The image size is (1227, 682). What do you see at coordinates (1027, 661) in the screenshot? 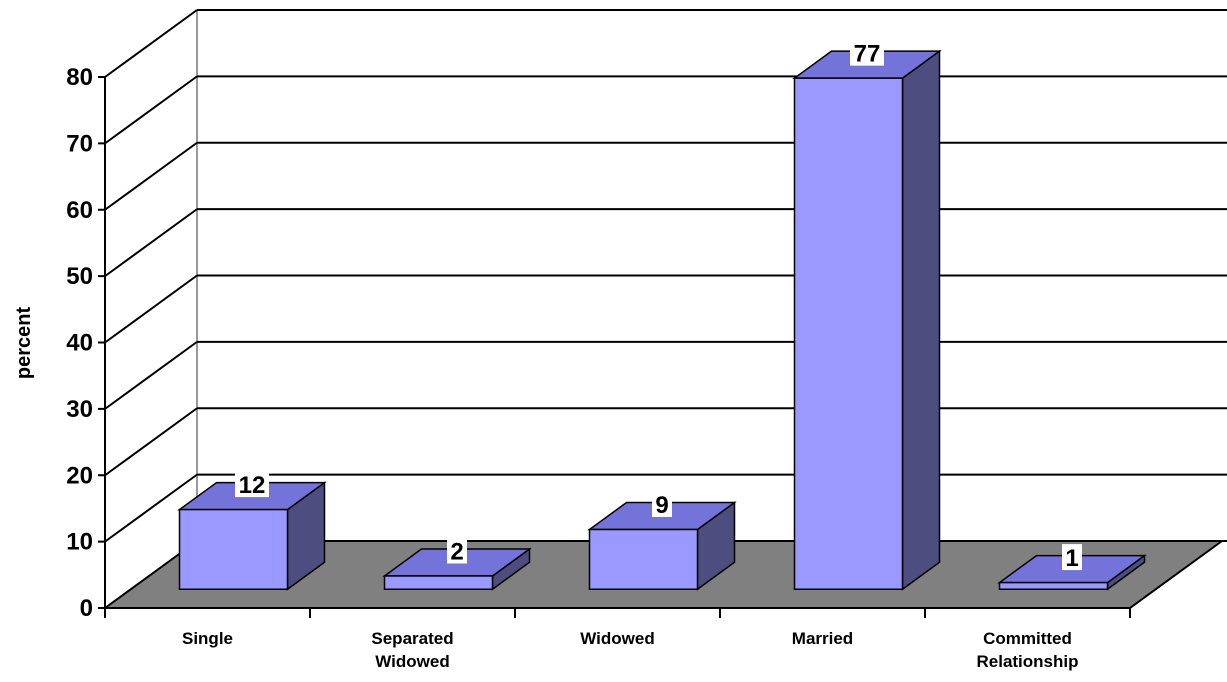
I see `x-tick-label: Relationship` at bounding box center [1027, 661].